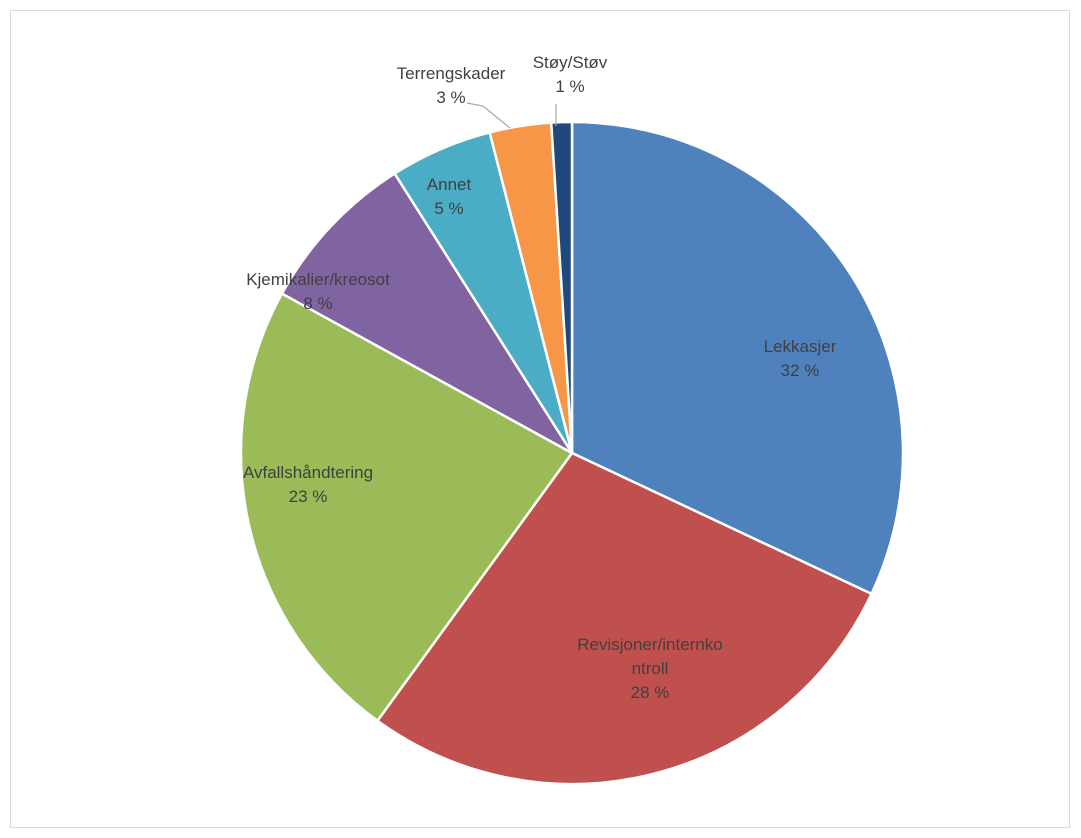 Image resolution: width=1081 pixels, height=838 pixels. What do you see at coordinates (451, 73) in the screenshot?
I see `slice-name-label: Terrengskader` at bounding box center [451, 73].